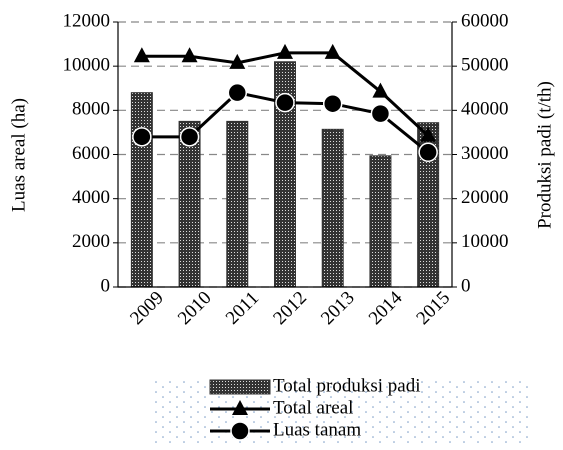 The width and height of the screenshot is (563, 450). I want to click on y2-tick-label: 50000, so click(485, 65).